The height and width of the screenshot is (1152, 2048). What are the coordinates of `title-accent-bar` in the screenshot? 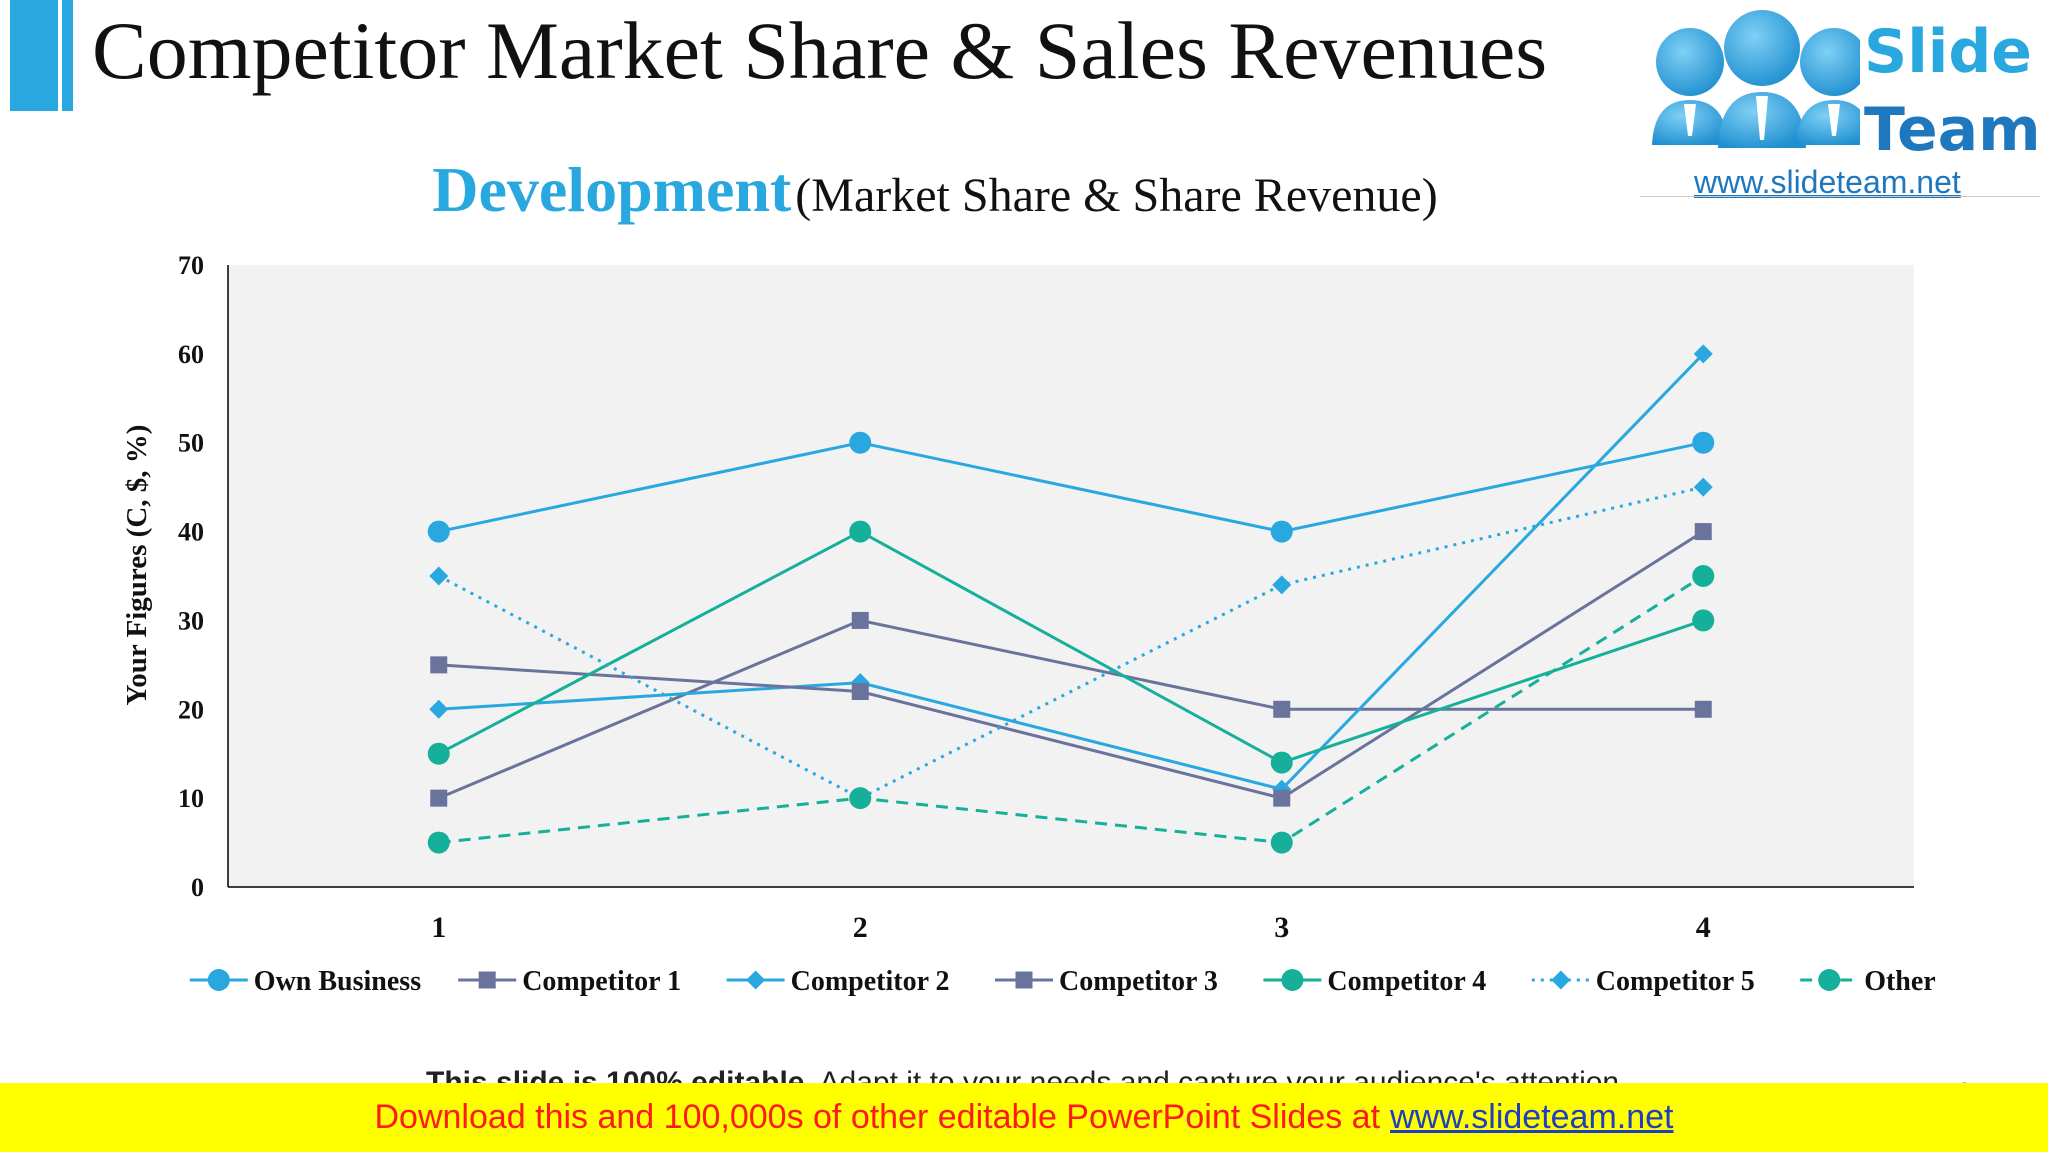 It's located at (34, 55).